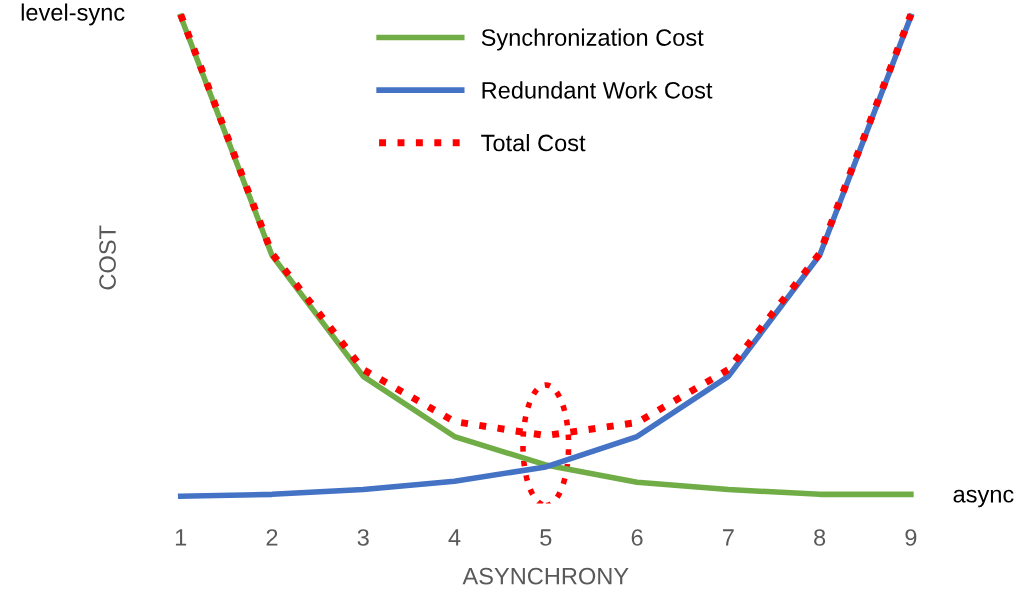 This screenshot has width=1024, height=603. I want to click on legend-label: Synchronization Cost, so click(592, 39).